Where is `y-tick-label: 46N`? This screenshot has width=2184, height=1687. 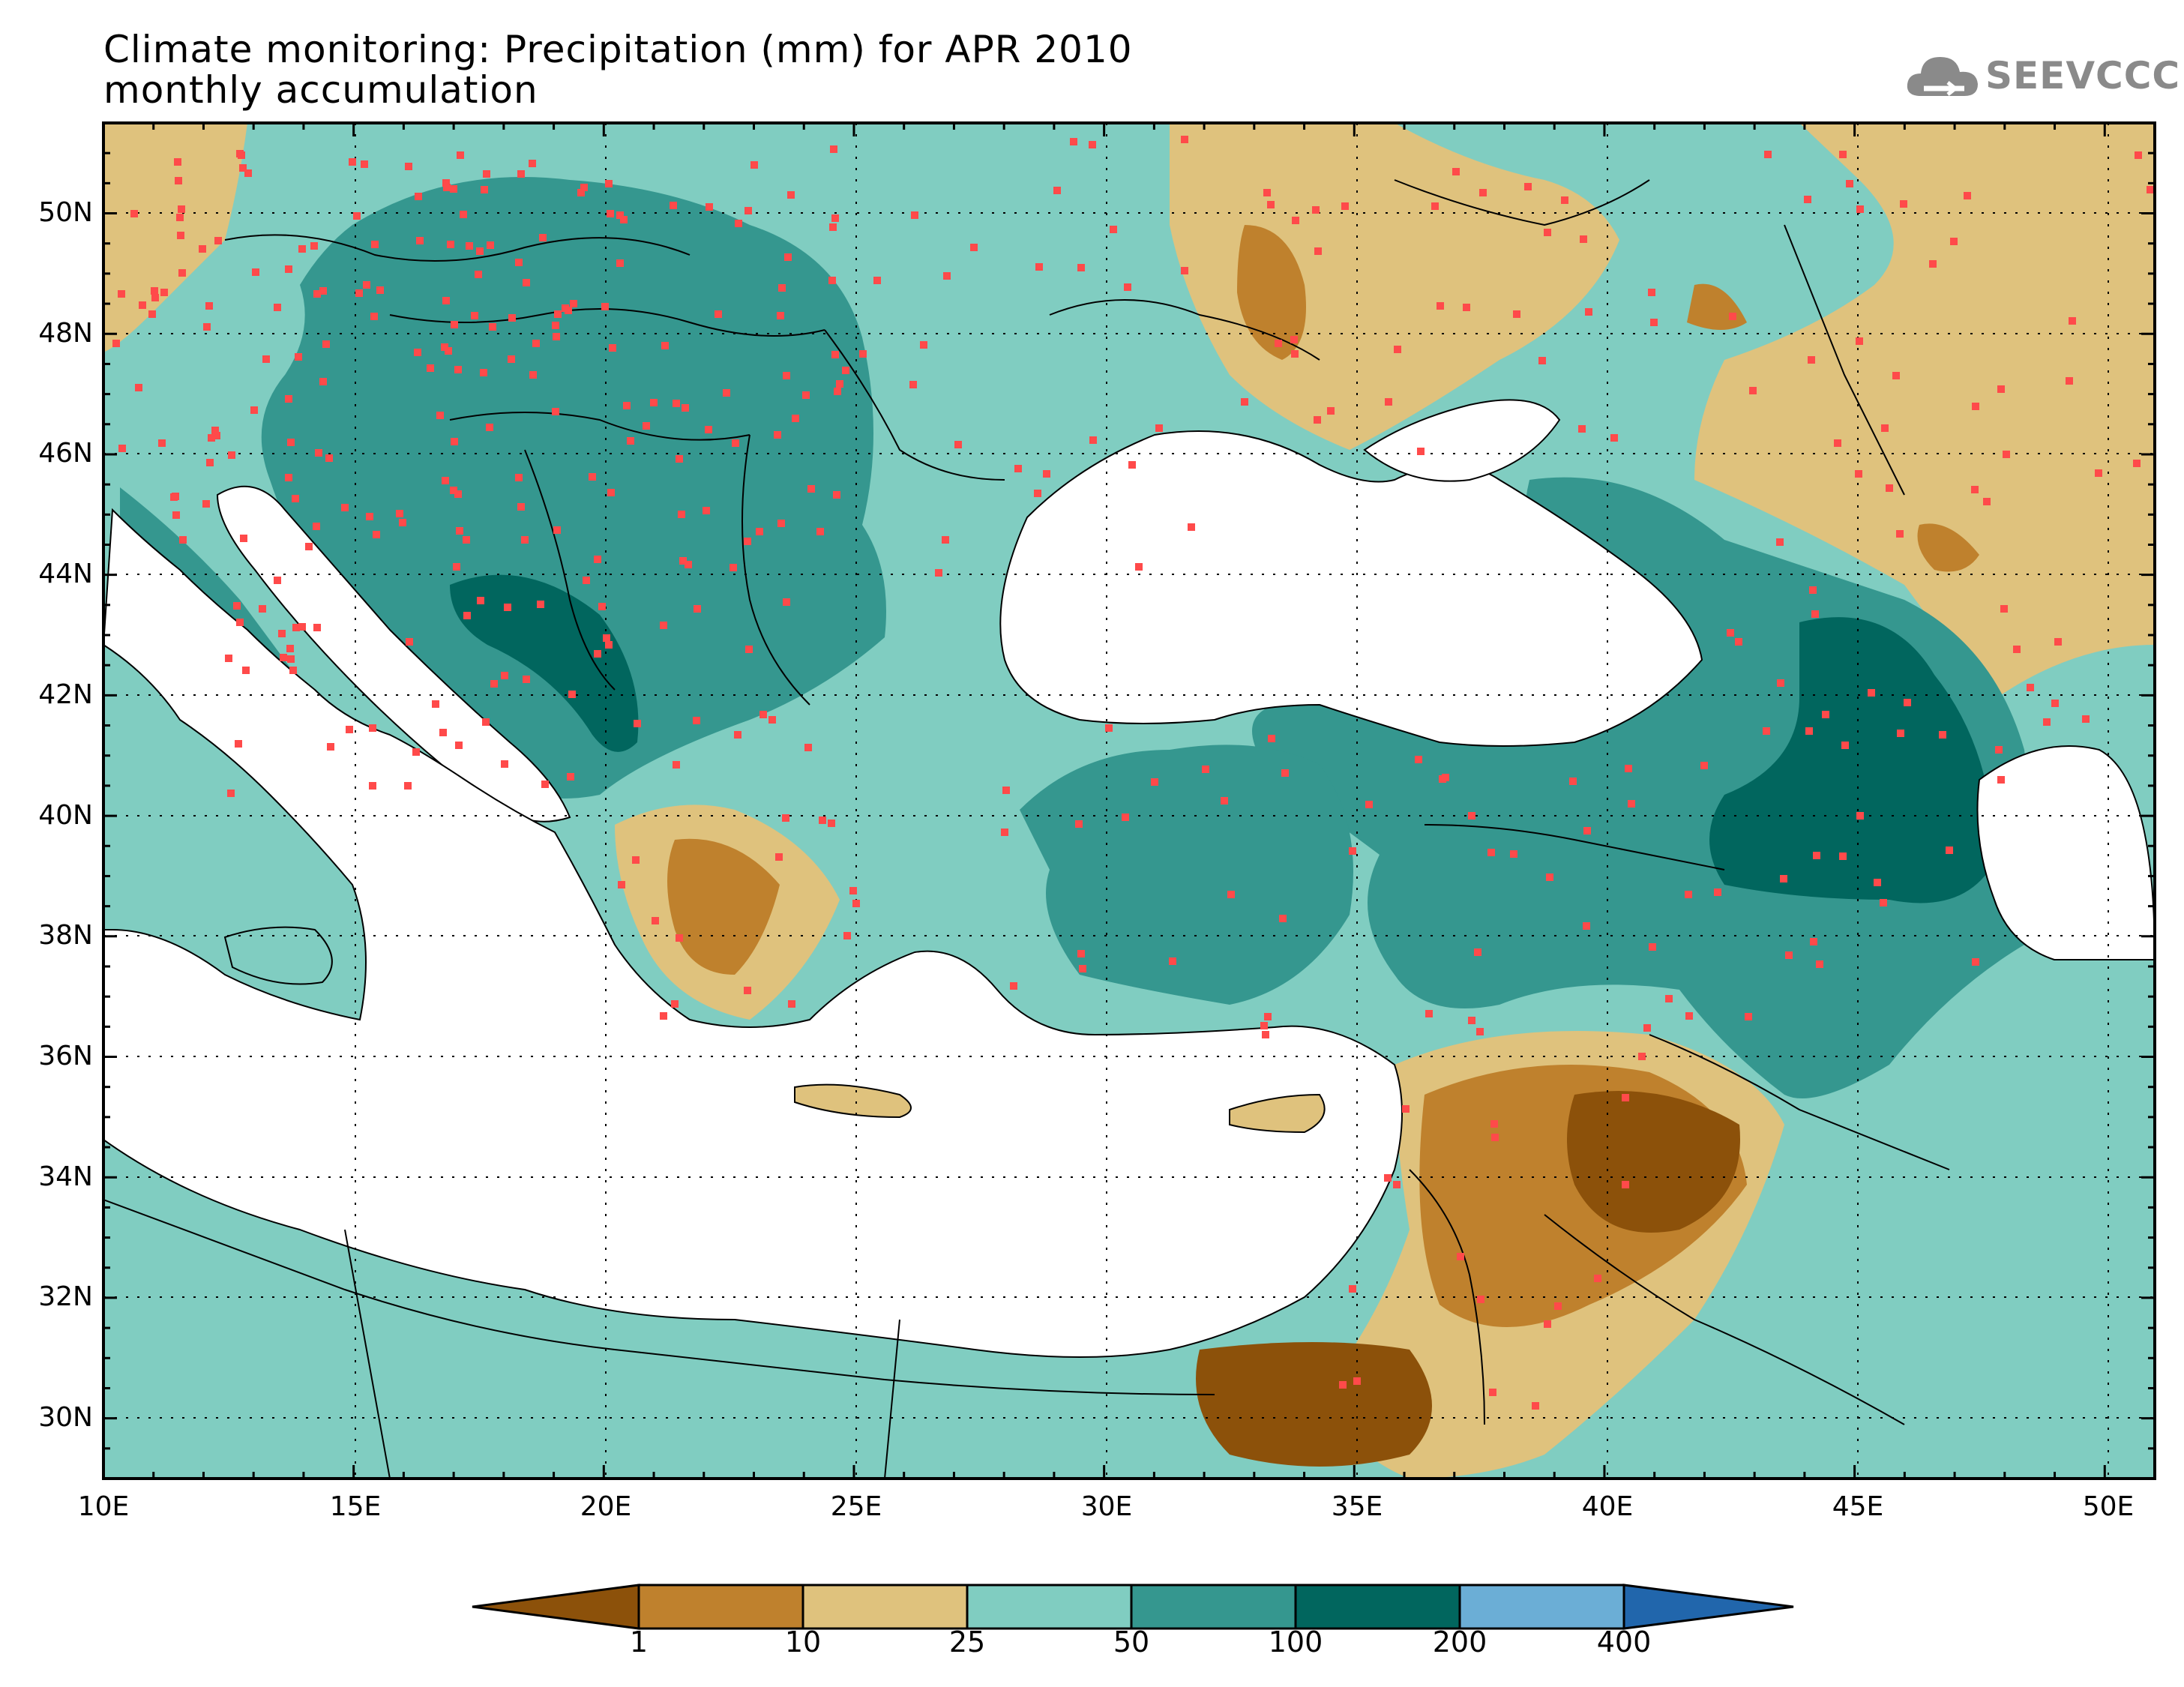
y-tick-label: 46N is located at coordinates (65, 453).